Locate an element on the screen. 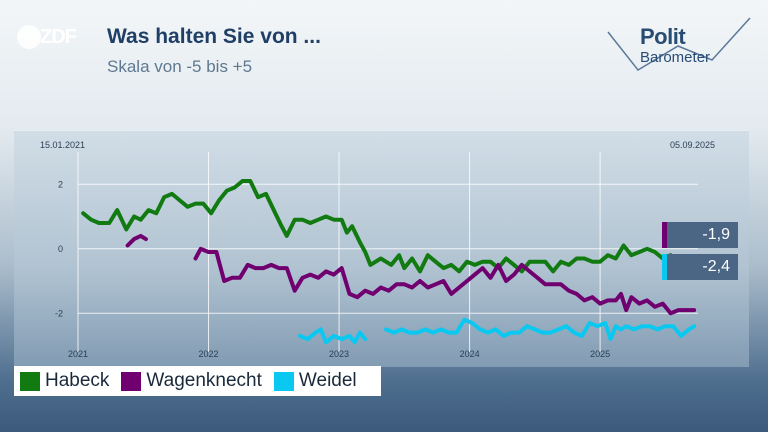 The image size is (768, 432). legend-swatch-habeck is located at coordinates (30, 381).